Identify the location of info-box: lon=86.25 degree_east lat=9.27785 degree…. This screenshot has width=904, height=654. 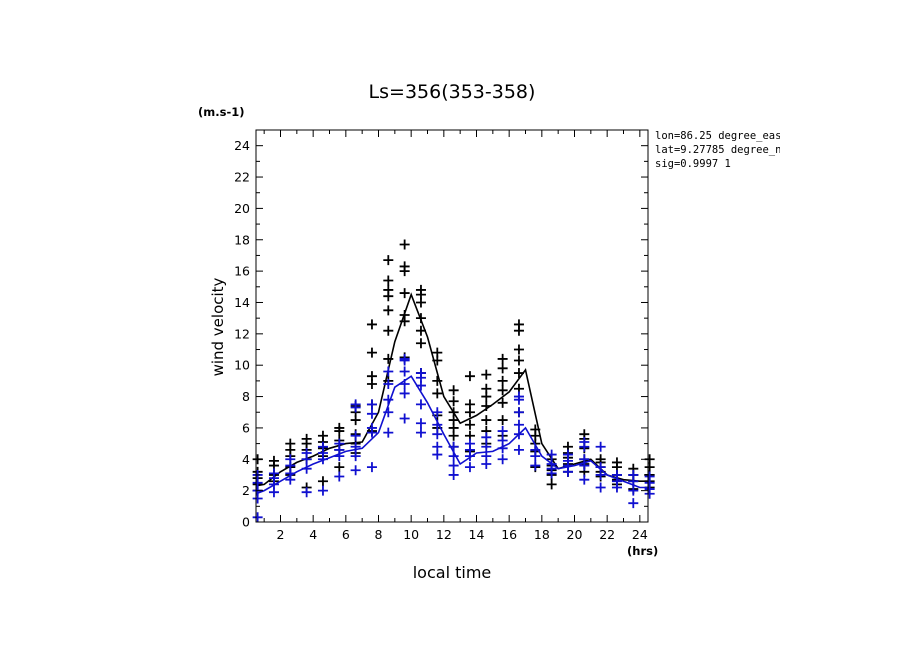
(717, 150).